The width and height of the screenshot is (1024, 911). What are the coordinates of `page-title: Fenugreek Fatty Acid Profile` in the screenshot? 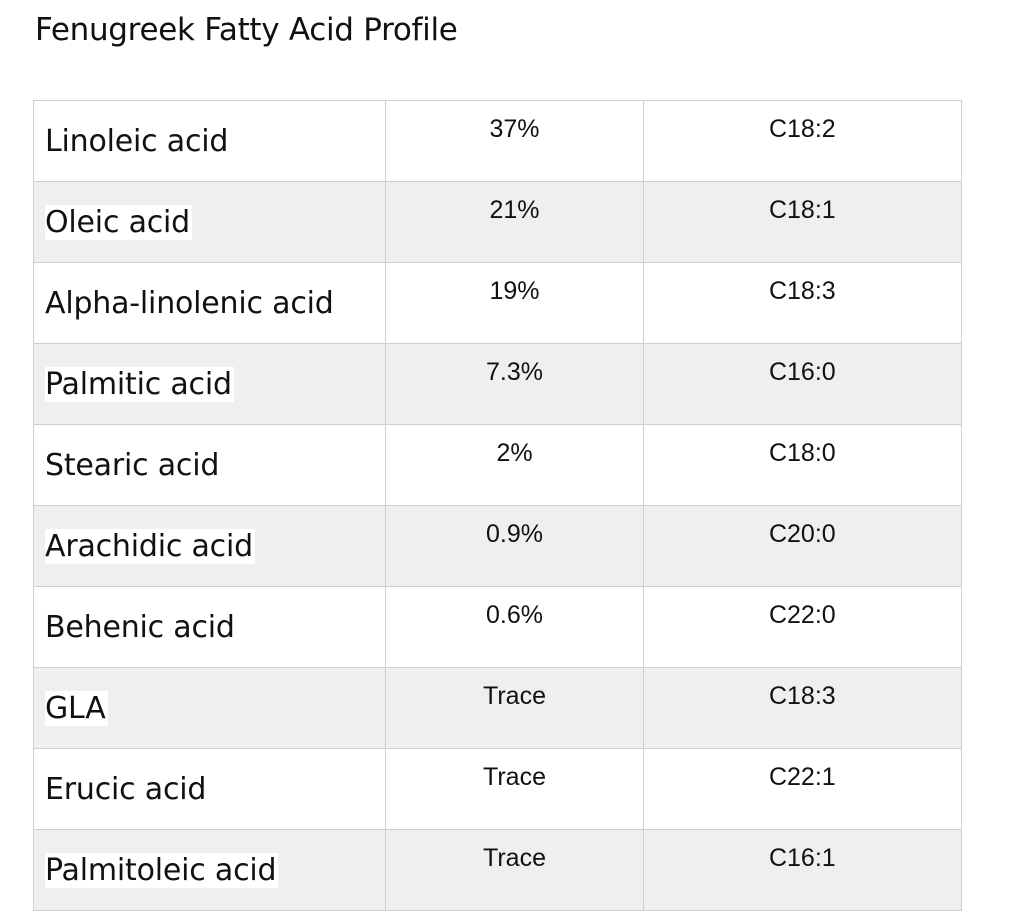 It's located at (246, 30).